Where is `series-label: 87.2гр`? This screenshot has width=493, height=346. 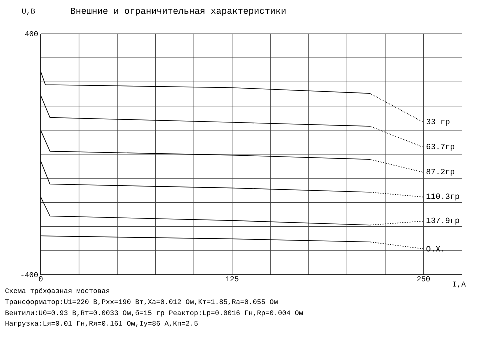 series-label: 87.2гр is located at coordinates (440, 172).